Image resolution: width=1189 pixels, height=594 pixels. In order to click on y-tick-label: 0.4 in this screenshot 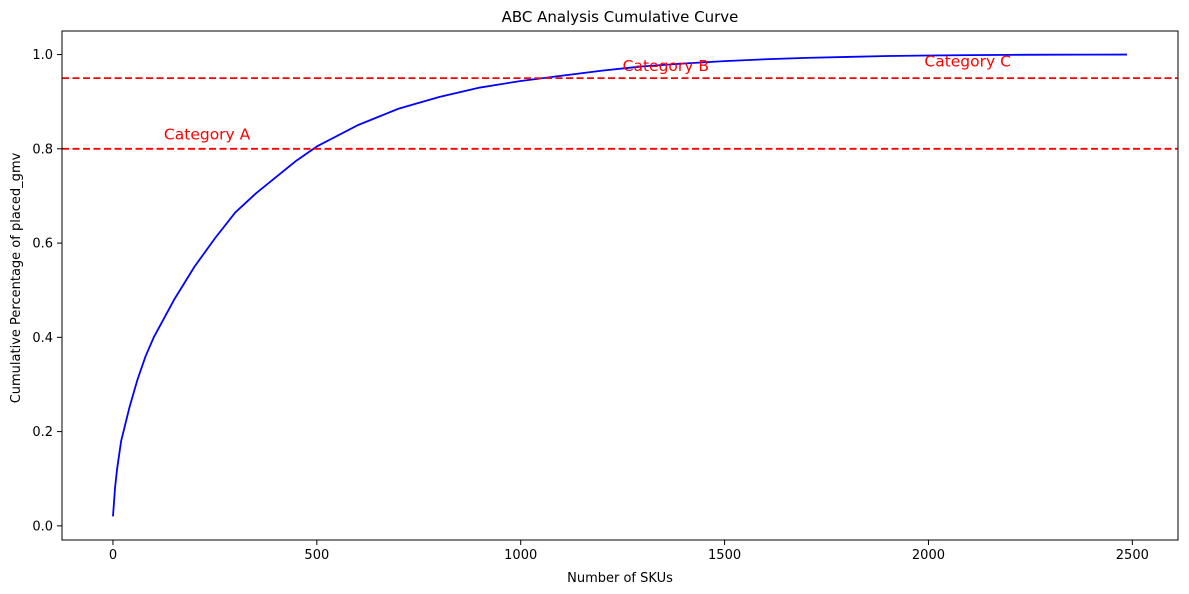, I will do `click(42, 338)`.